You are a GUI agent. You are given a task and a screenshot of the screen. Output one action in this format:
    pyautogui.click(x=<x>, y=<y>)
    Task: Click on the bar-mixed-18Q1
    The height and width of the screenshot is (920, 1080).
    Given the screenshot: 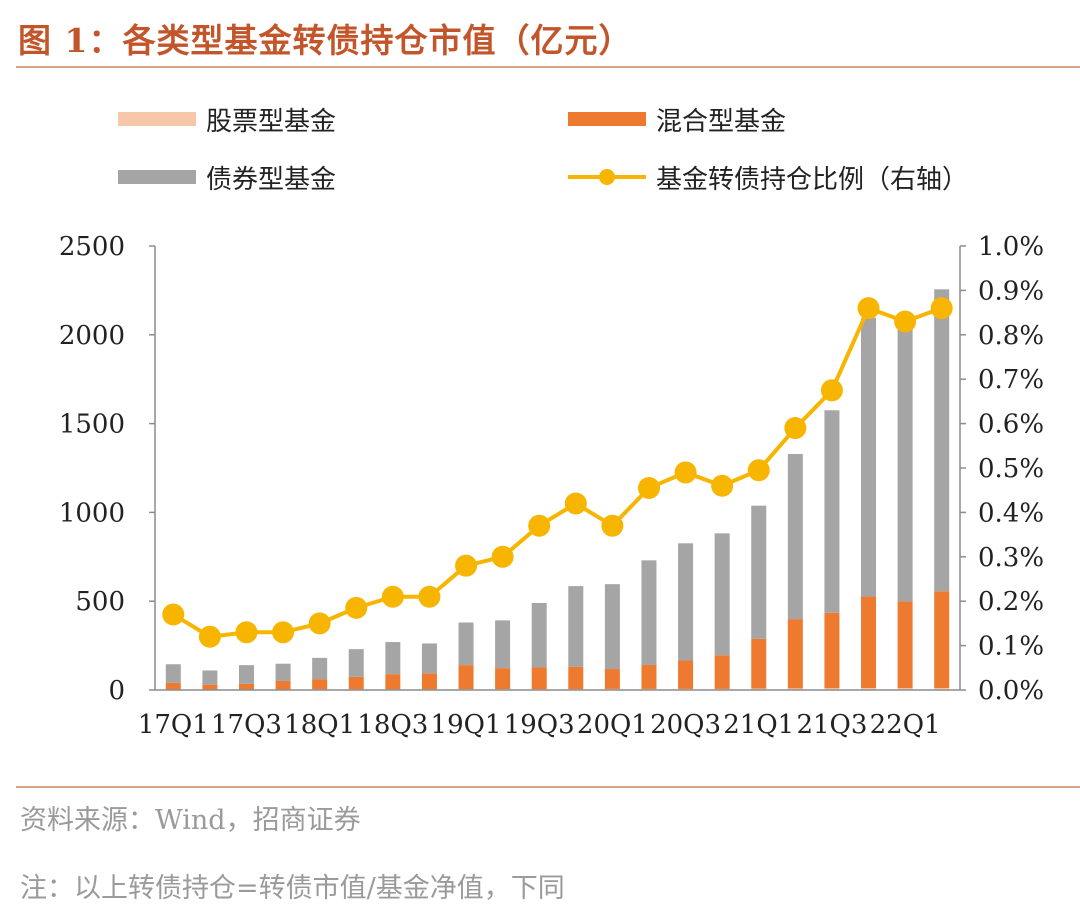 What is the action you would take?
    pyautogui.click(x=320, y=684)
    